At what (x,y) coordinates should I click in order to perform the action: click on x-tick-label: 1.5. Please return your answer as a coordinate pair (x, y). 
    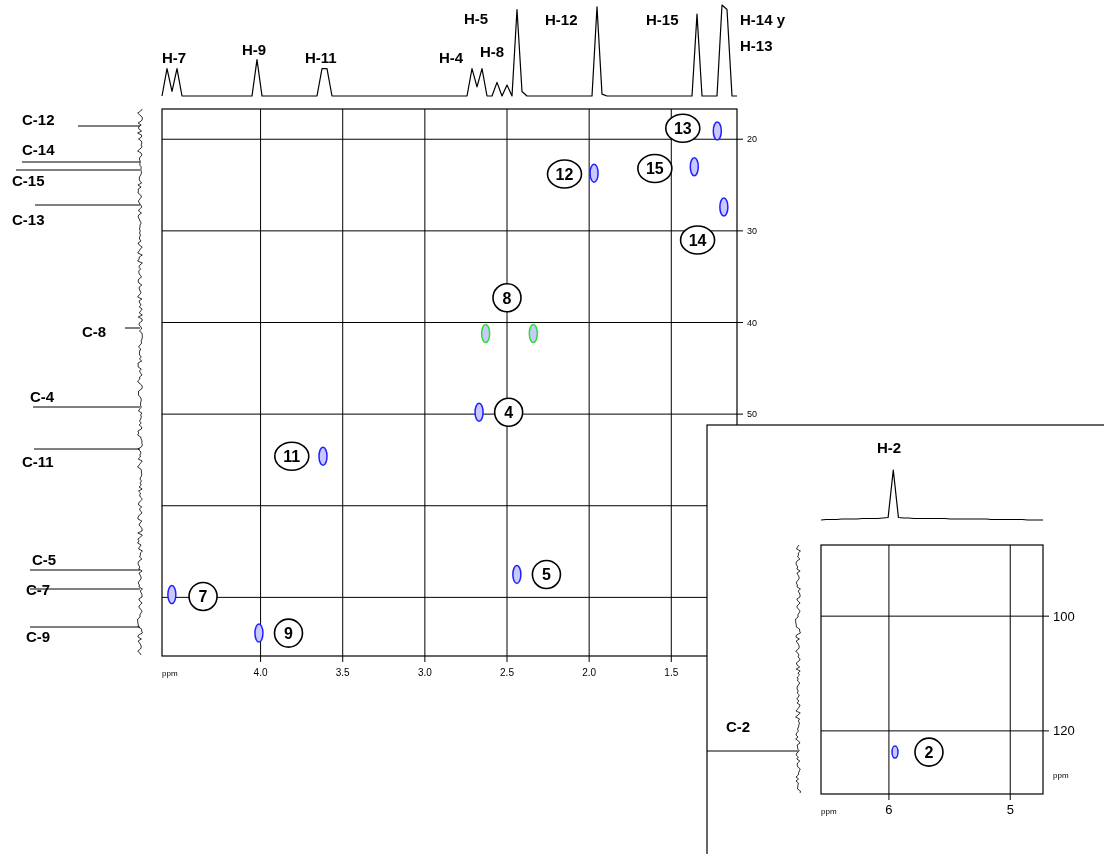
    Looking at the image, I should click on (671, 672).